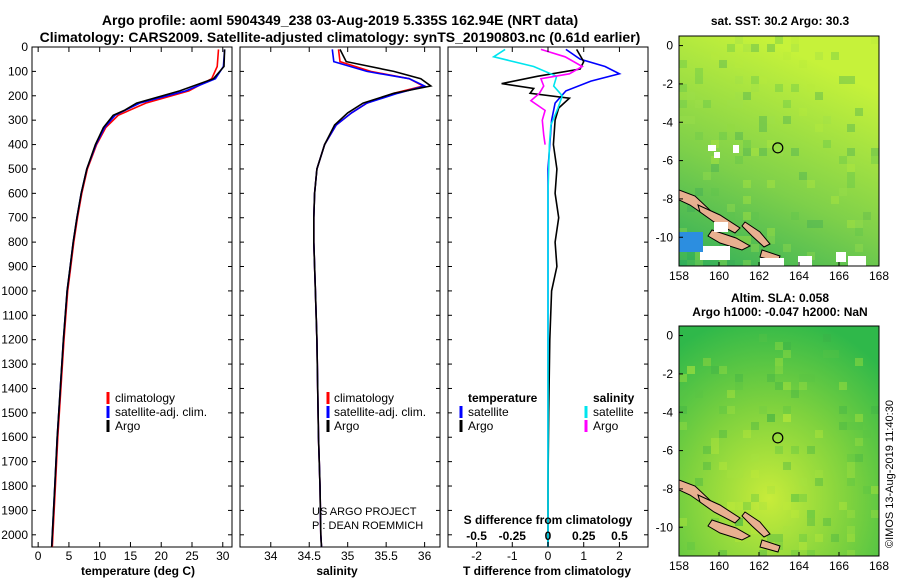 The height and width of the screenshot is (580, 900). Describe the element at coordinates (14, 364) in the screenshot. I see `depth-tick-label: 1300` at that location.